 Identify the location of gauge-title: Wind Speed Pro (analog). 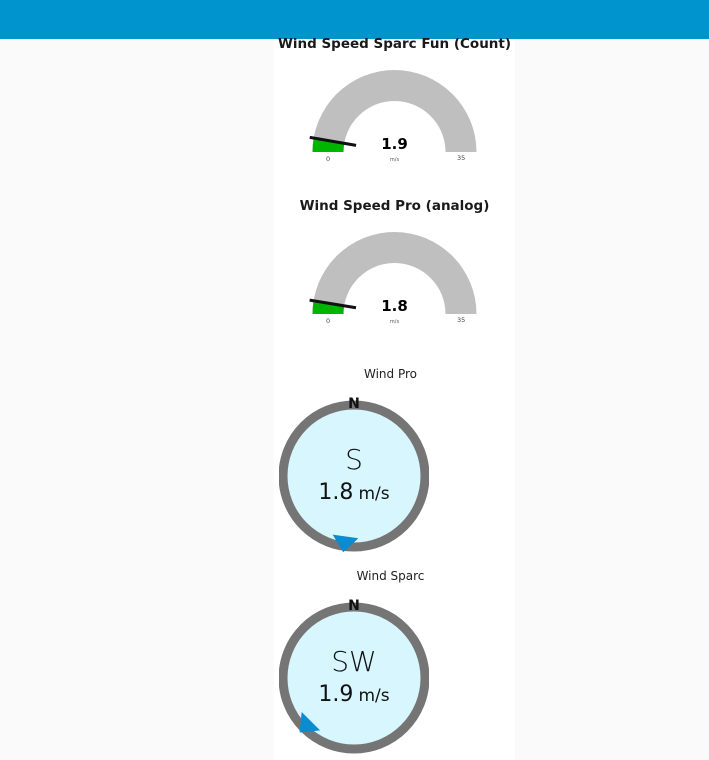
(394, 206).